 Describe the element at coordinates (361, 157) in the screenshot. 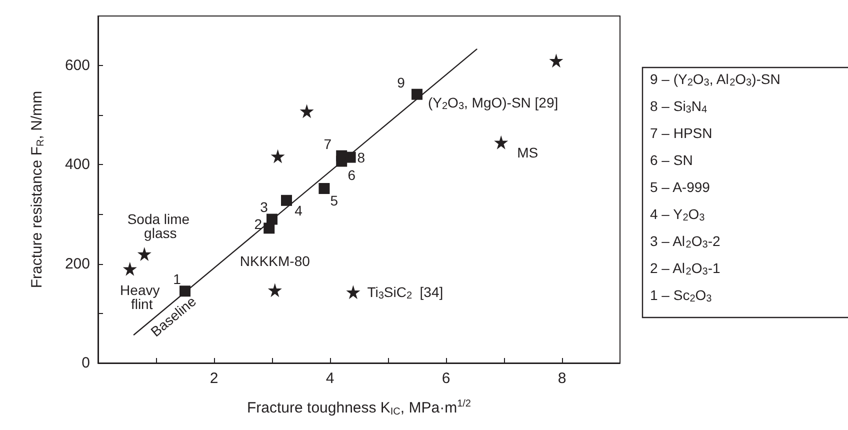

I see `annotation: 8` at that location.